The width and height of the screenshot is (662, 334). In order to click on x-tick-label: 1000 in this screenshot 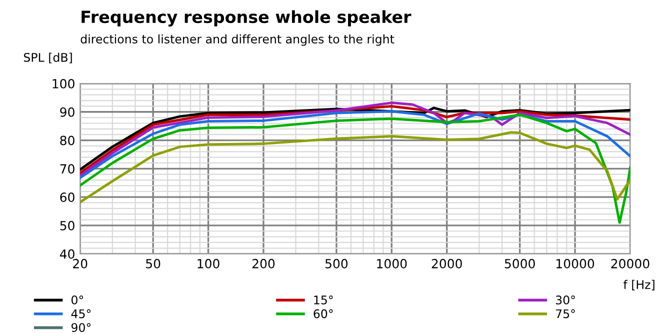, I will do `click(392, 263)`.